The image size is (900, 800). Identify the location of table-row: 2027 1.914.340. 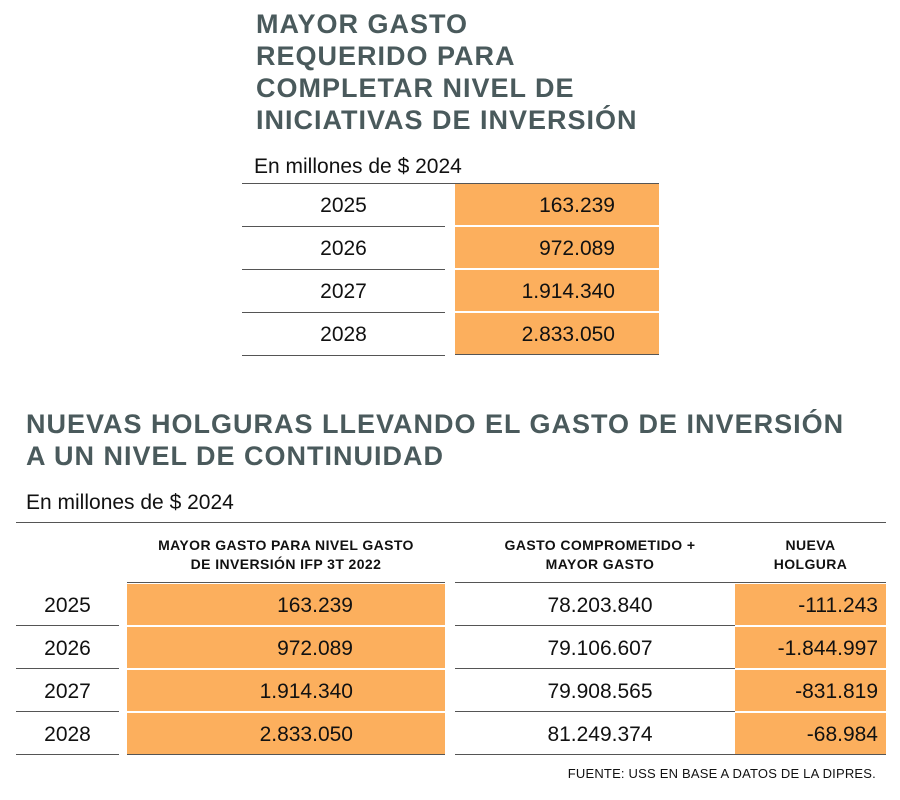
(450, 291).